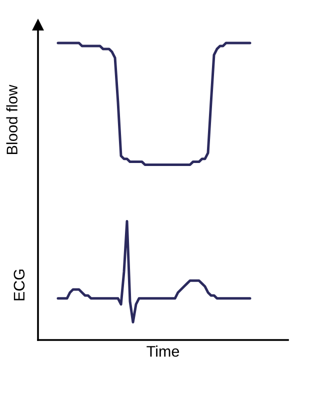  I want to click on text: ECG, so click(19, 285).